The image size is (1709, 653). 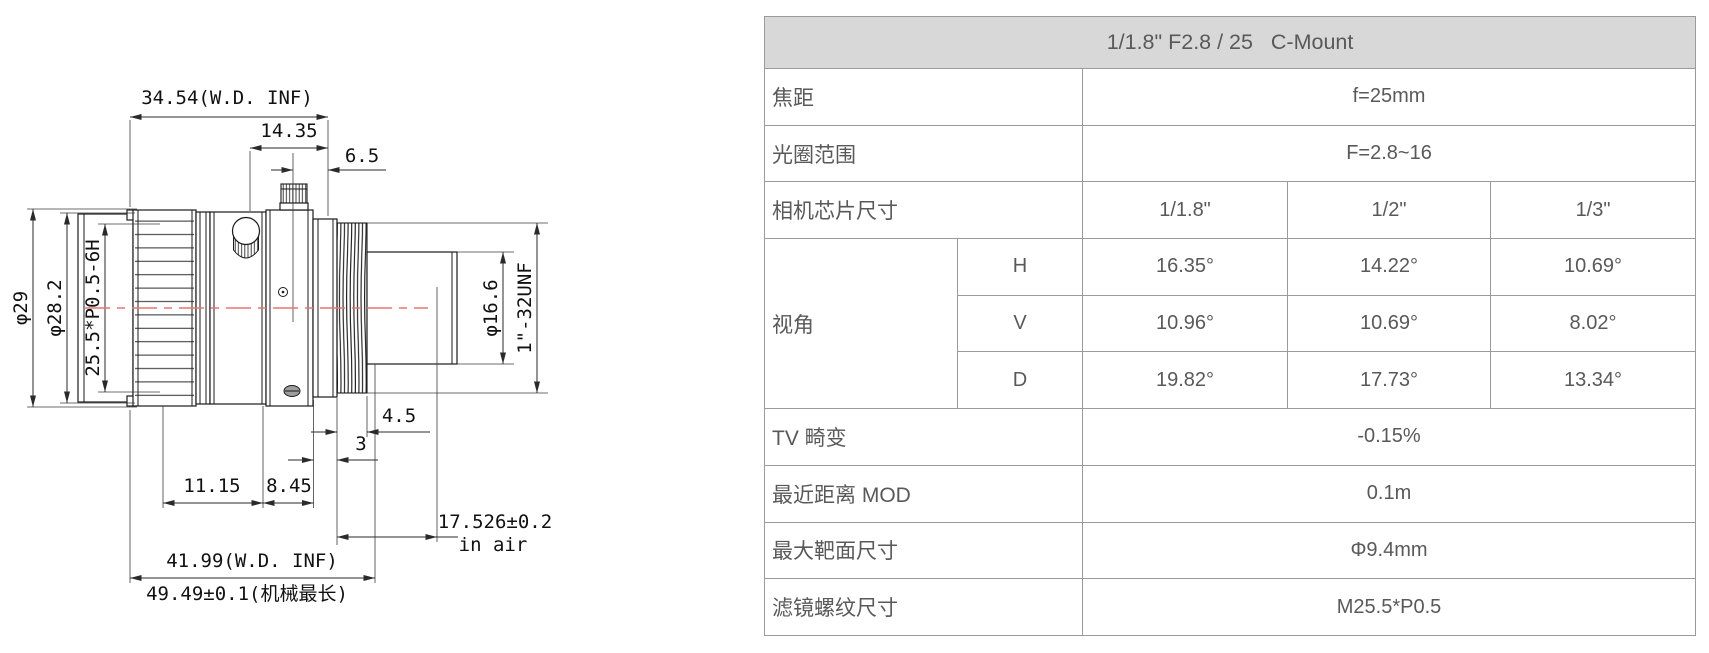 What do you see at coordinates (1389, 210) in the screenshot?
I see `value-sensor-2: 1/2"` at bounding box center [1389, 210].